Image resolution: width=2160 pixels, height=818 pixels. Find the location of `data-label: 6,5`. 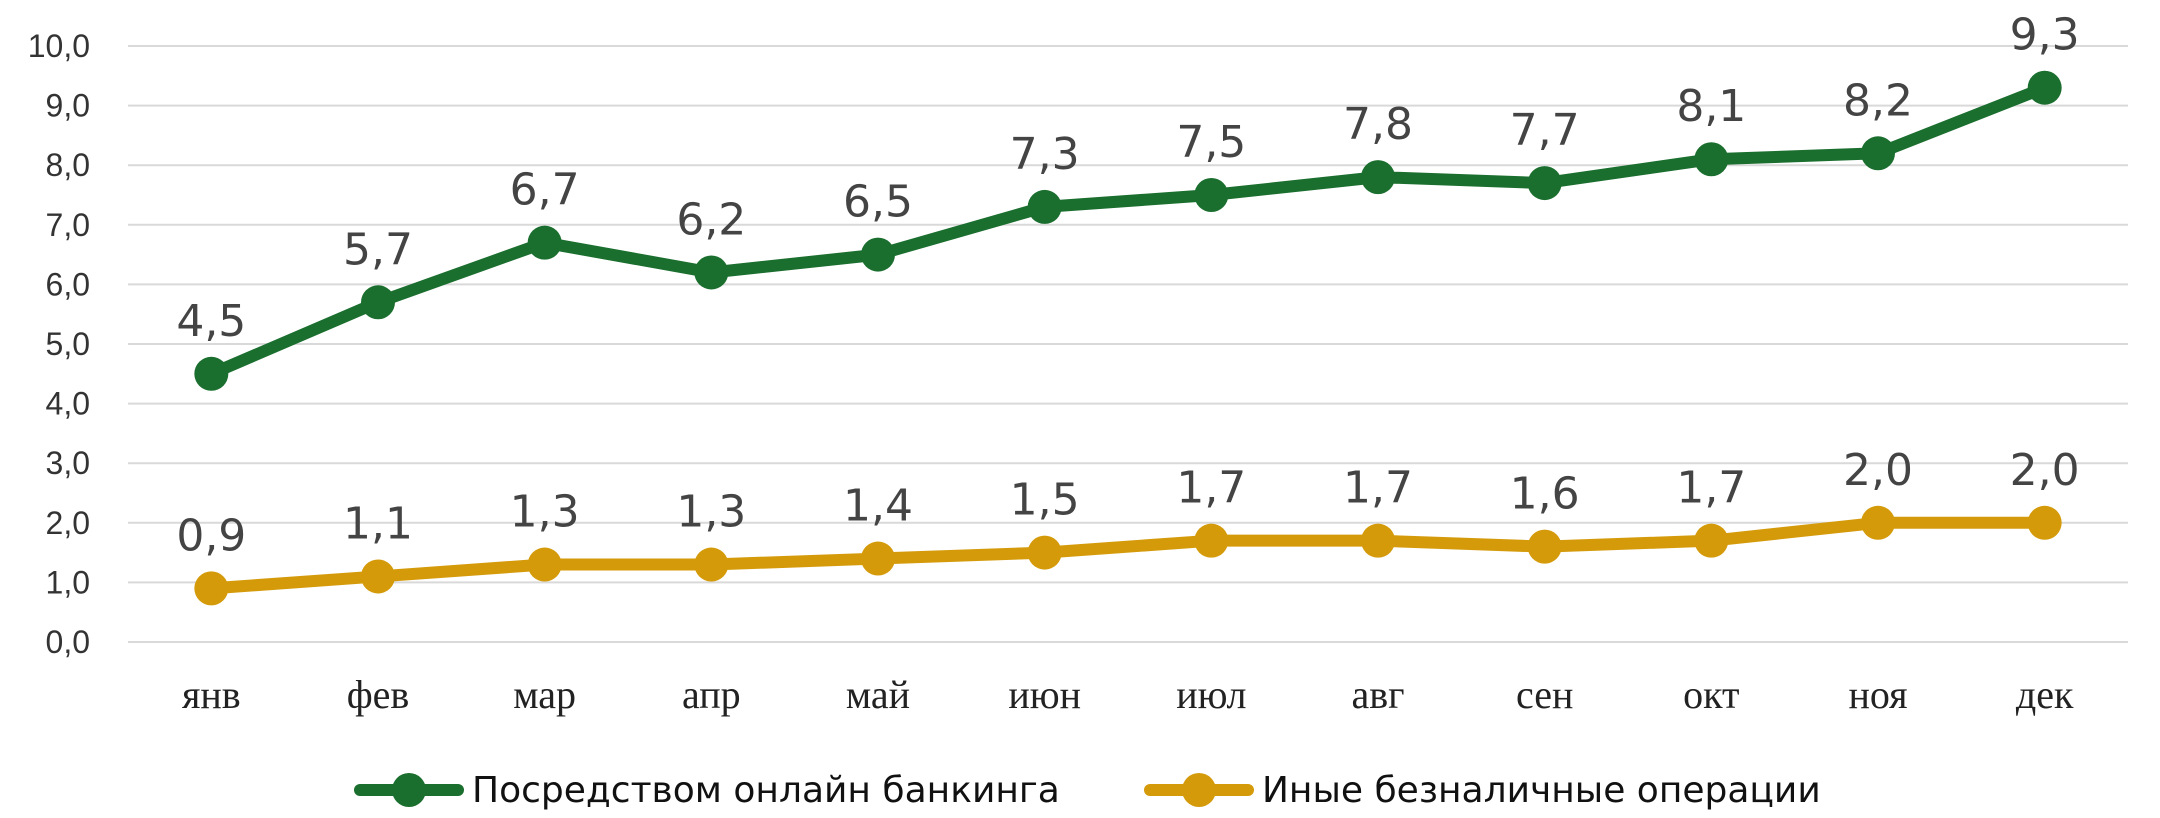

data-label: 6,5 is located at coordinates (878, 202).